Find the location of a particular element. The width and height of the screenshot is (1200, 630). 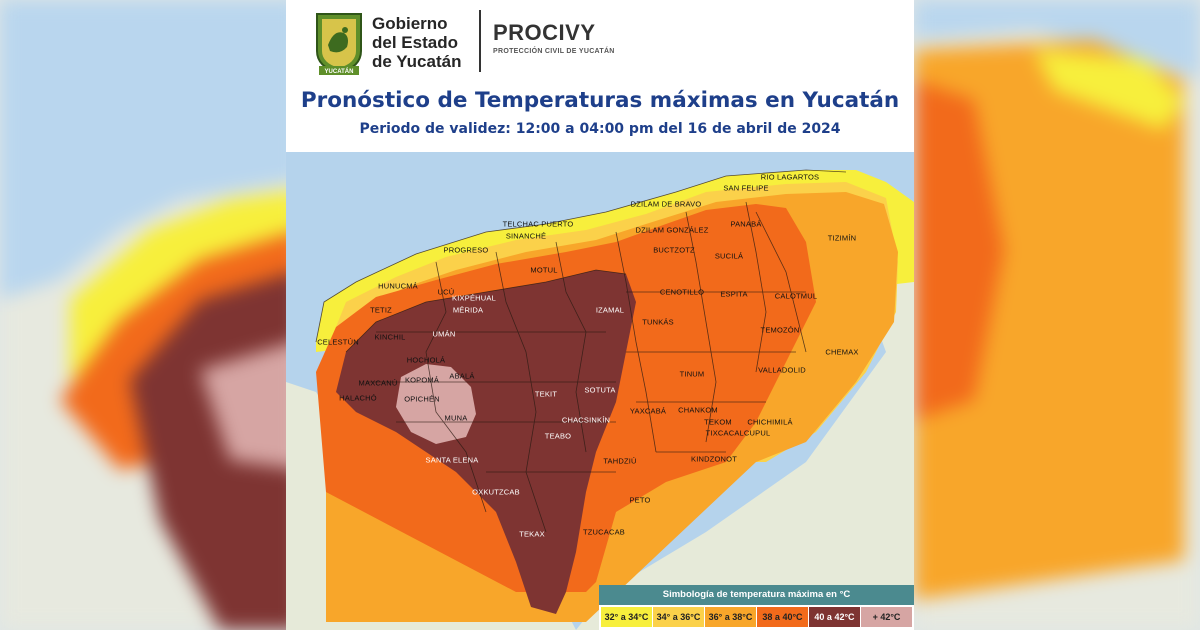

legend-item-36-38: 36° a 38°C is located at coordinates (731, 617).